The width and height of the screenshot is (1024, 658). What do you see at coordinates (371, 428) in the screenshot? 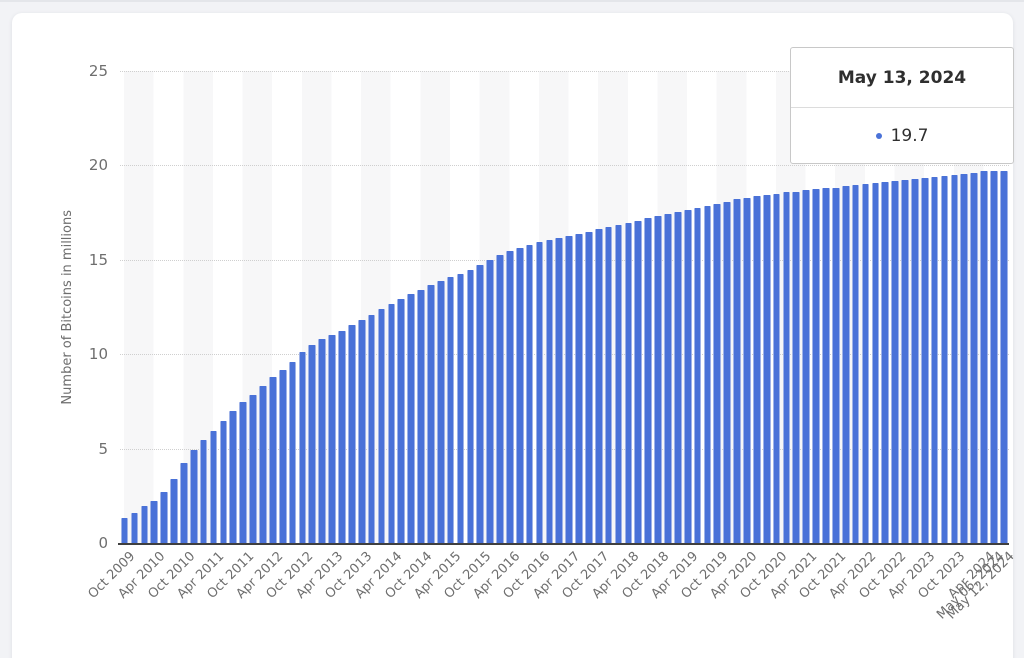
I see `bar-dec-2013` at bounding box center [371, 428].